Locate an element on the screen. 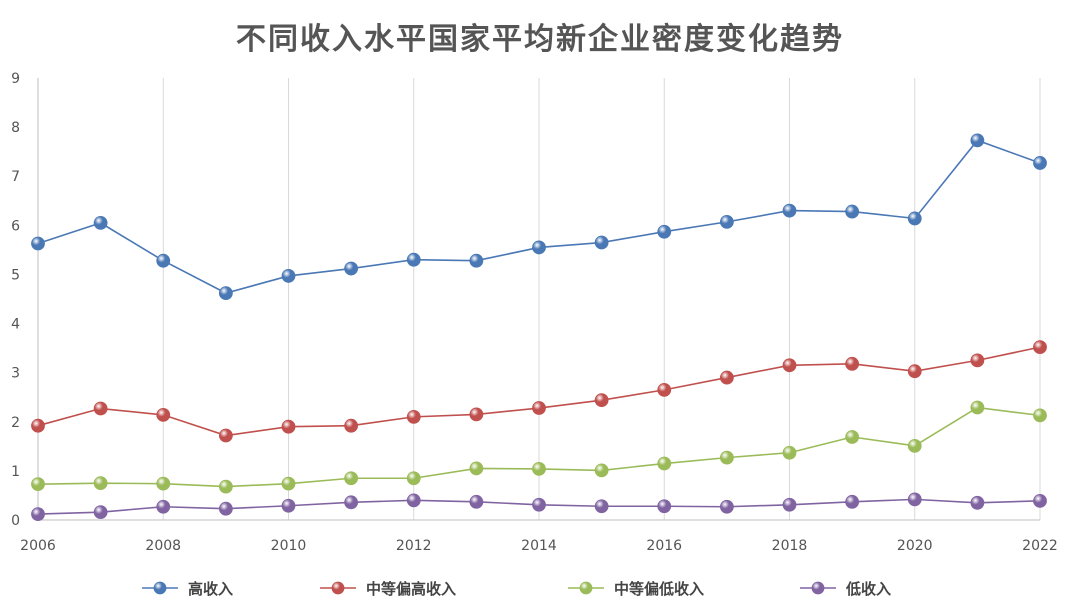 This screenshot has width=1080, height=614. x-tick-label: 2018 is located at coordinates (790, 546).